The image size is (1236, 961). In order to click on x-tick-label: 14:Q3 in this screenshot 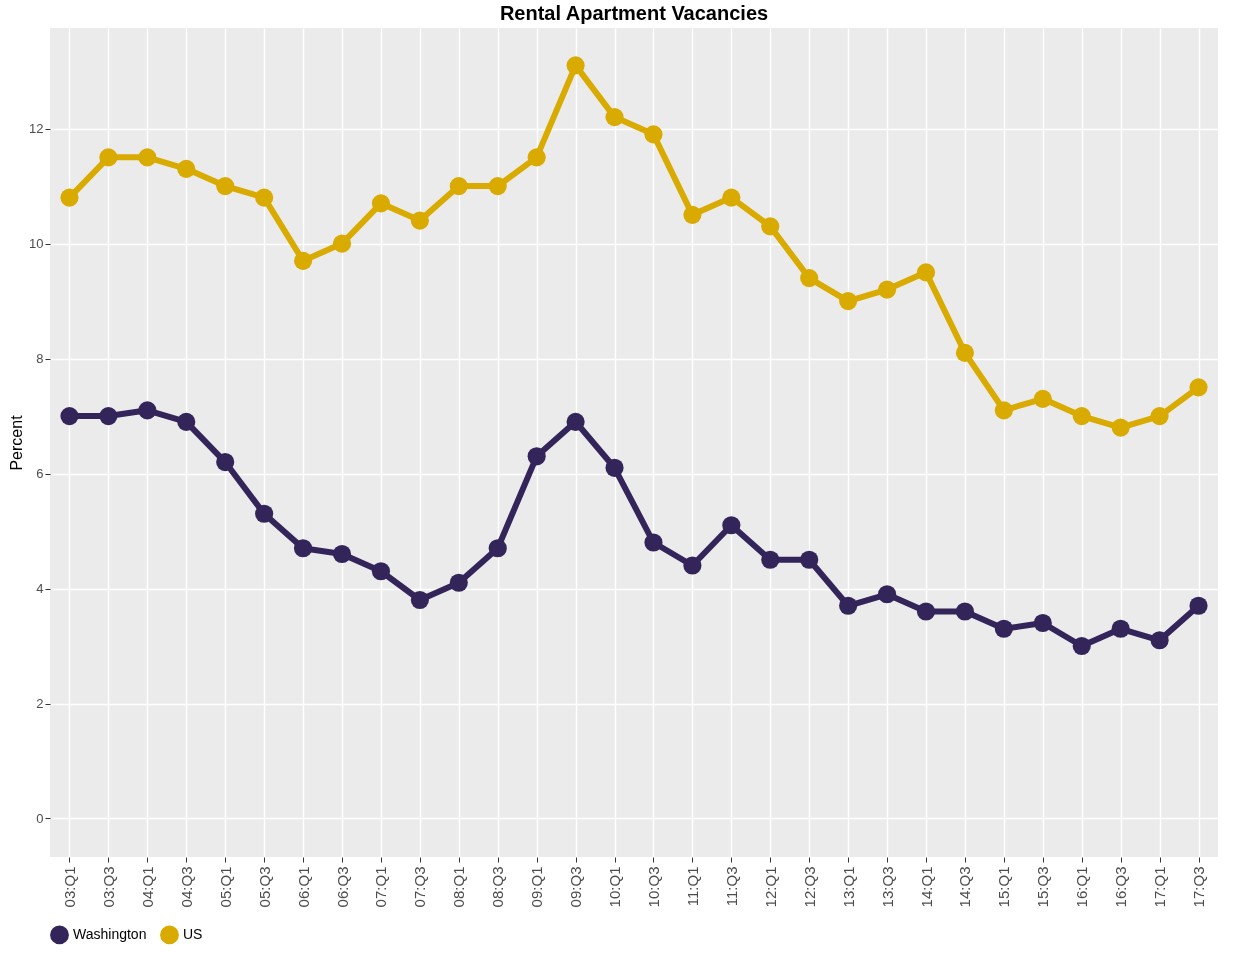, I will do `click(965, 887)`.